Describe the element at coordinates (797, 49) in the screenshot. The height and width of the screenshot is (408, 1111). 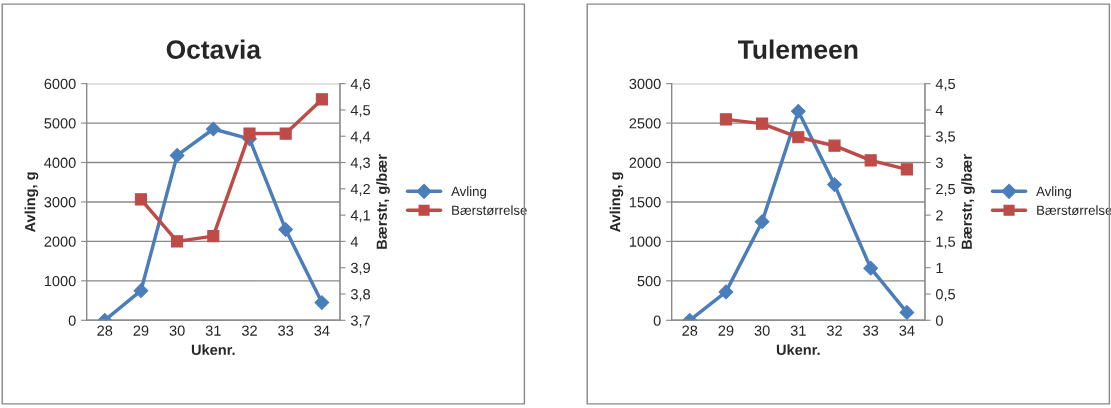
I see `chart-title: Tulemeen` at that location.